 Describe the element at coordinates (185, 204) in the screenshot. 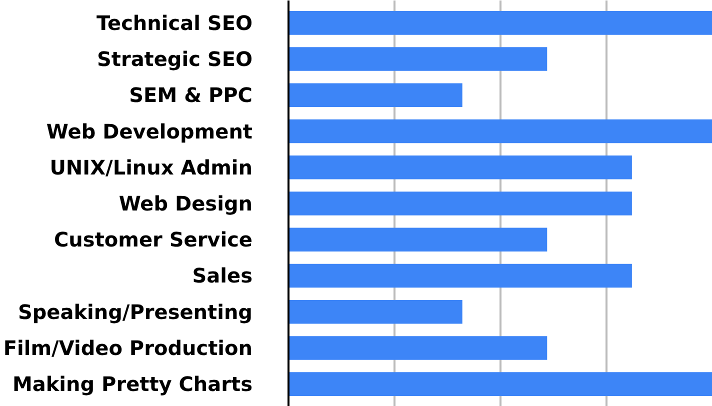

I see `y-tick-label: Web Design` at that location.